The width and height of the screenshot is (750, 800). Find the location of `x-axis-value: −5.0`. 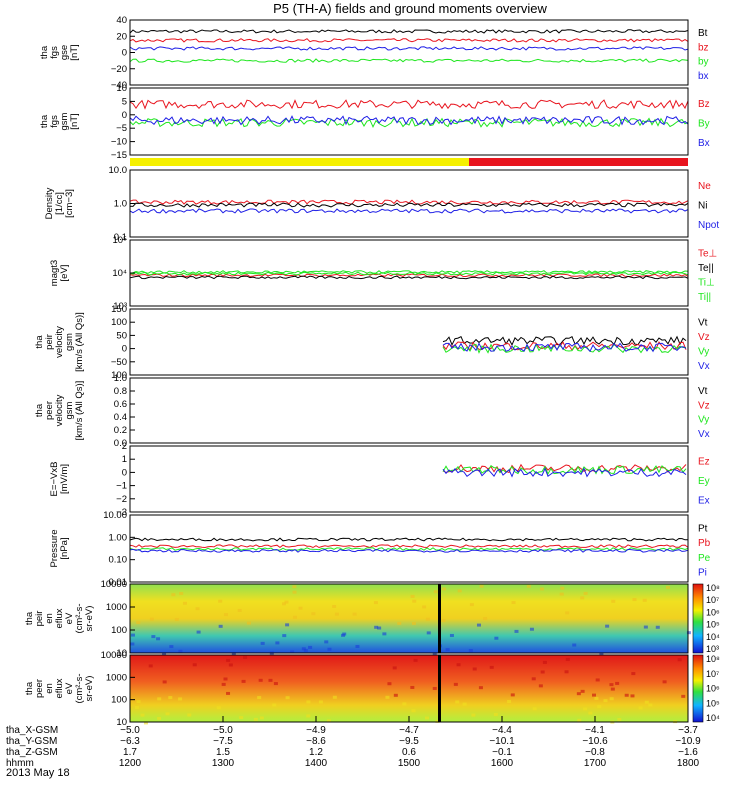

x-axis-value: −5.0 is located at coordinates (130, 730).